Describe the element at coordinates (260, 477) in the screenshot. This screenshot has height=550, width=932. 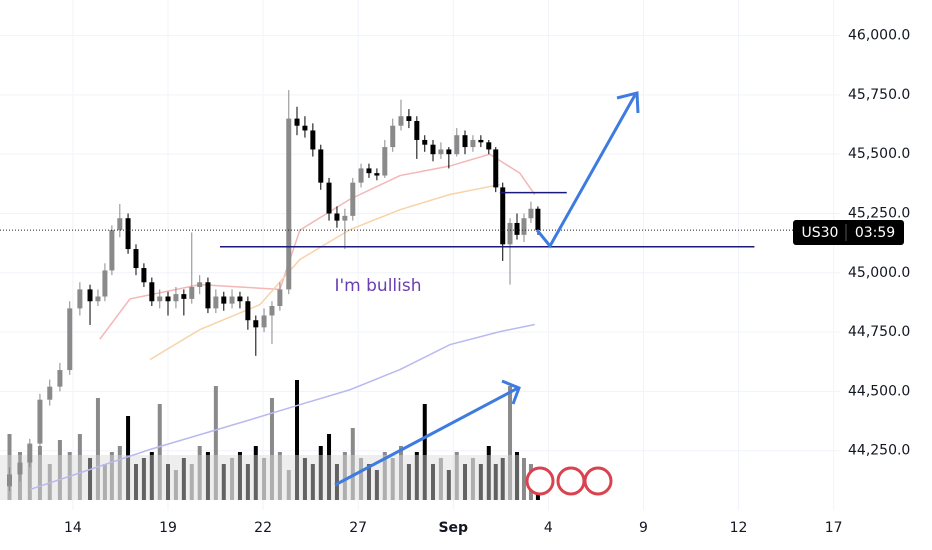
I see `volume-ma-band` at that location.